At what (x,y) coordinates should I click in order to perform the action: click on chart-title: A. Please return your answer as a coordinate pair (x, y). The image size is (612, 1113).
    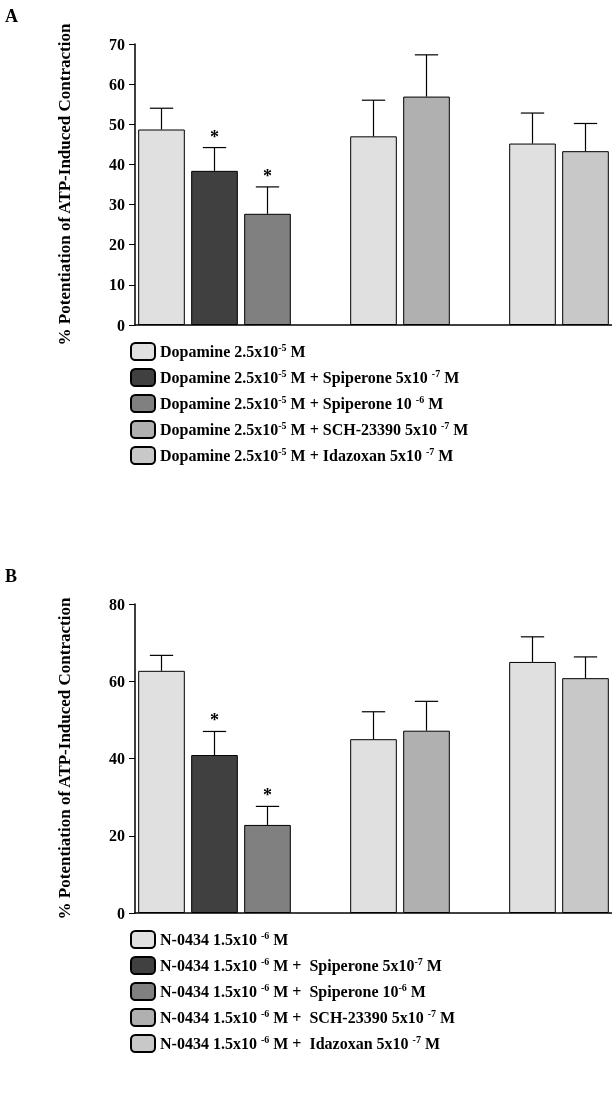
    Looking at the image, I should click on (11, 16).